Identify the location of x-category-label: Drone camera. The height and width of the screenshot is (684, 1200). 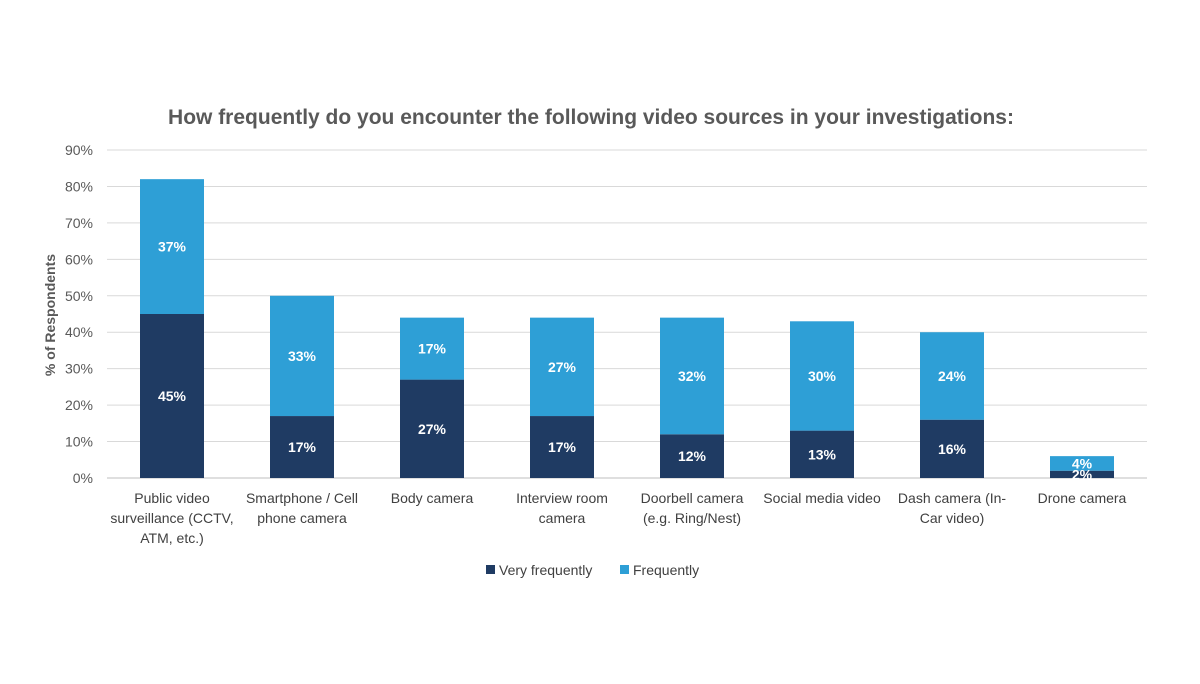
(1082, 498).